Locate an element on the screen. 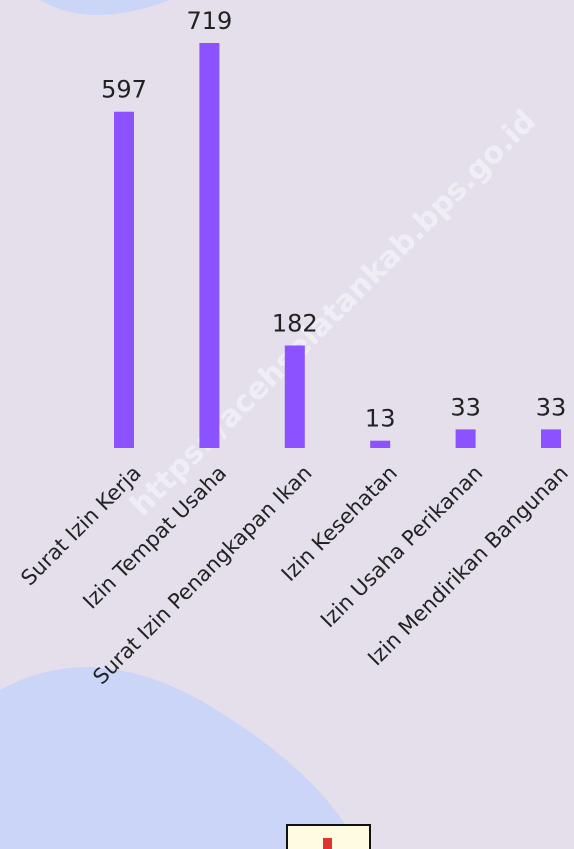  decor-blob-bottom is located at coordinates (180, 758).